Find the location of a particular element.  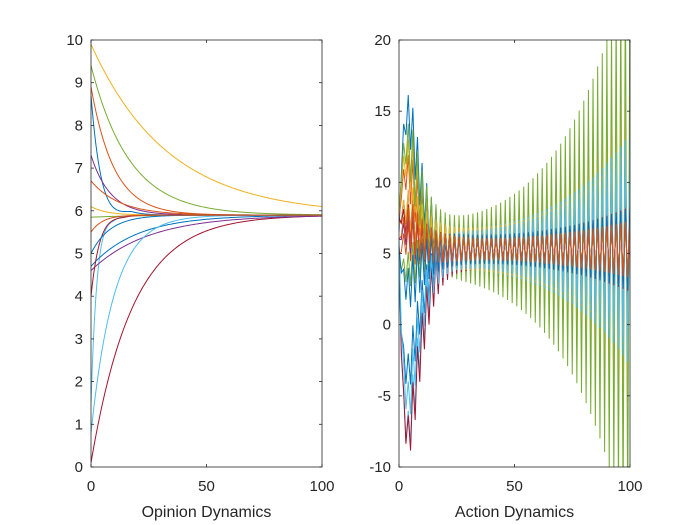

opinion-y-tick-label: 7 is located at coordinates (79, 168).